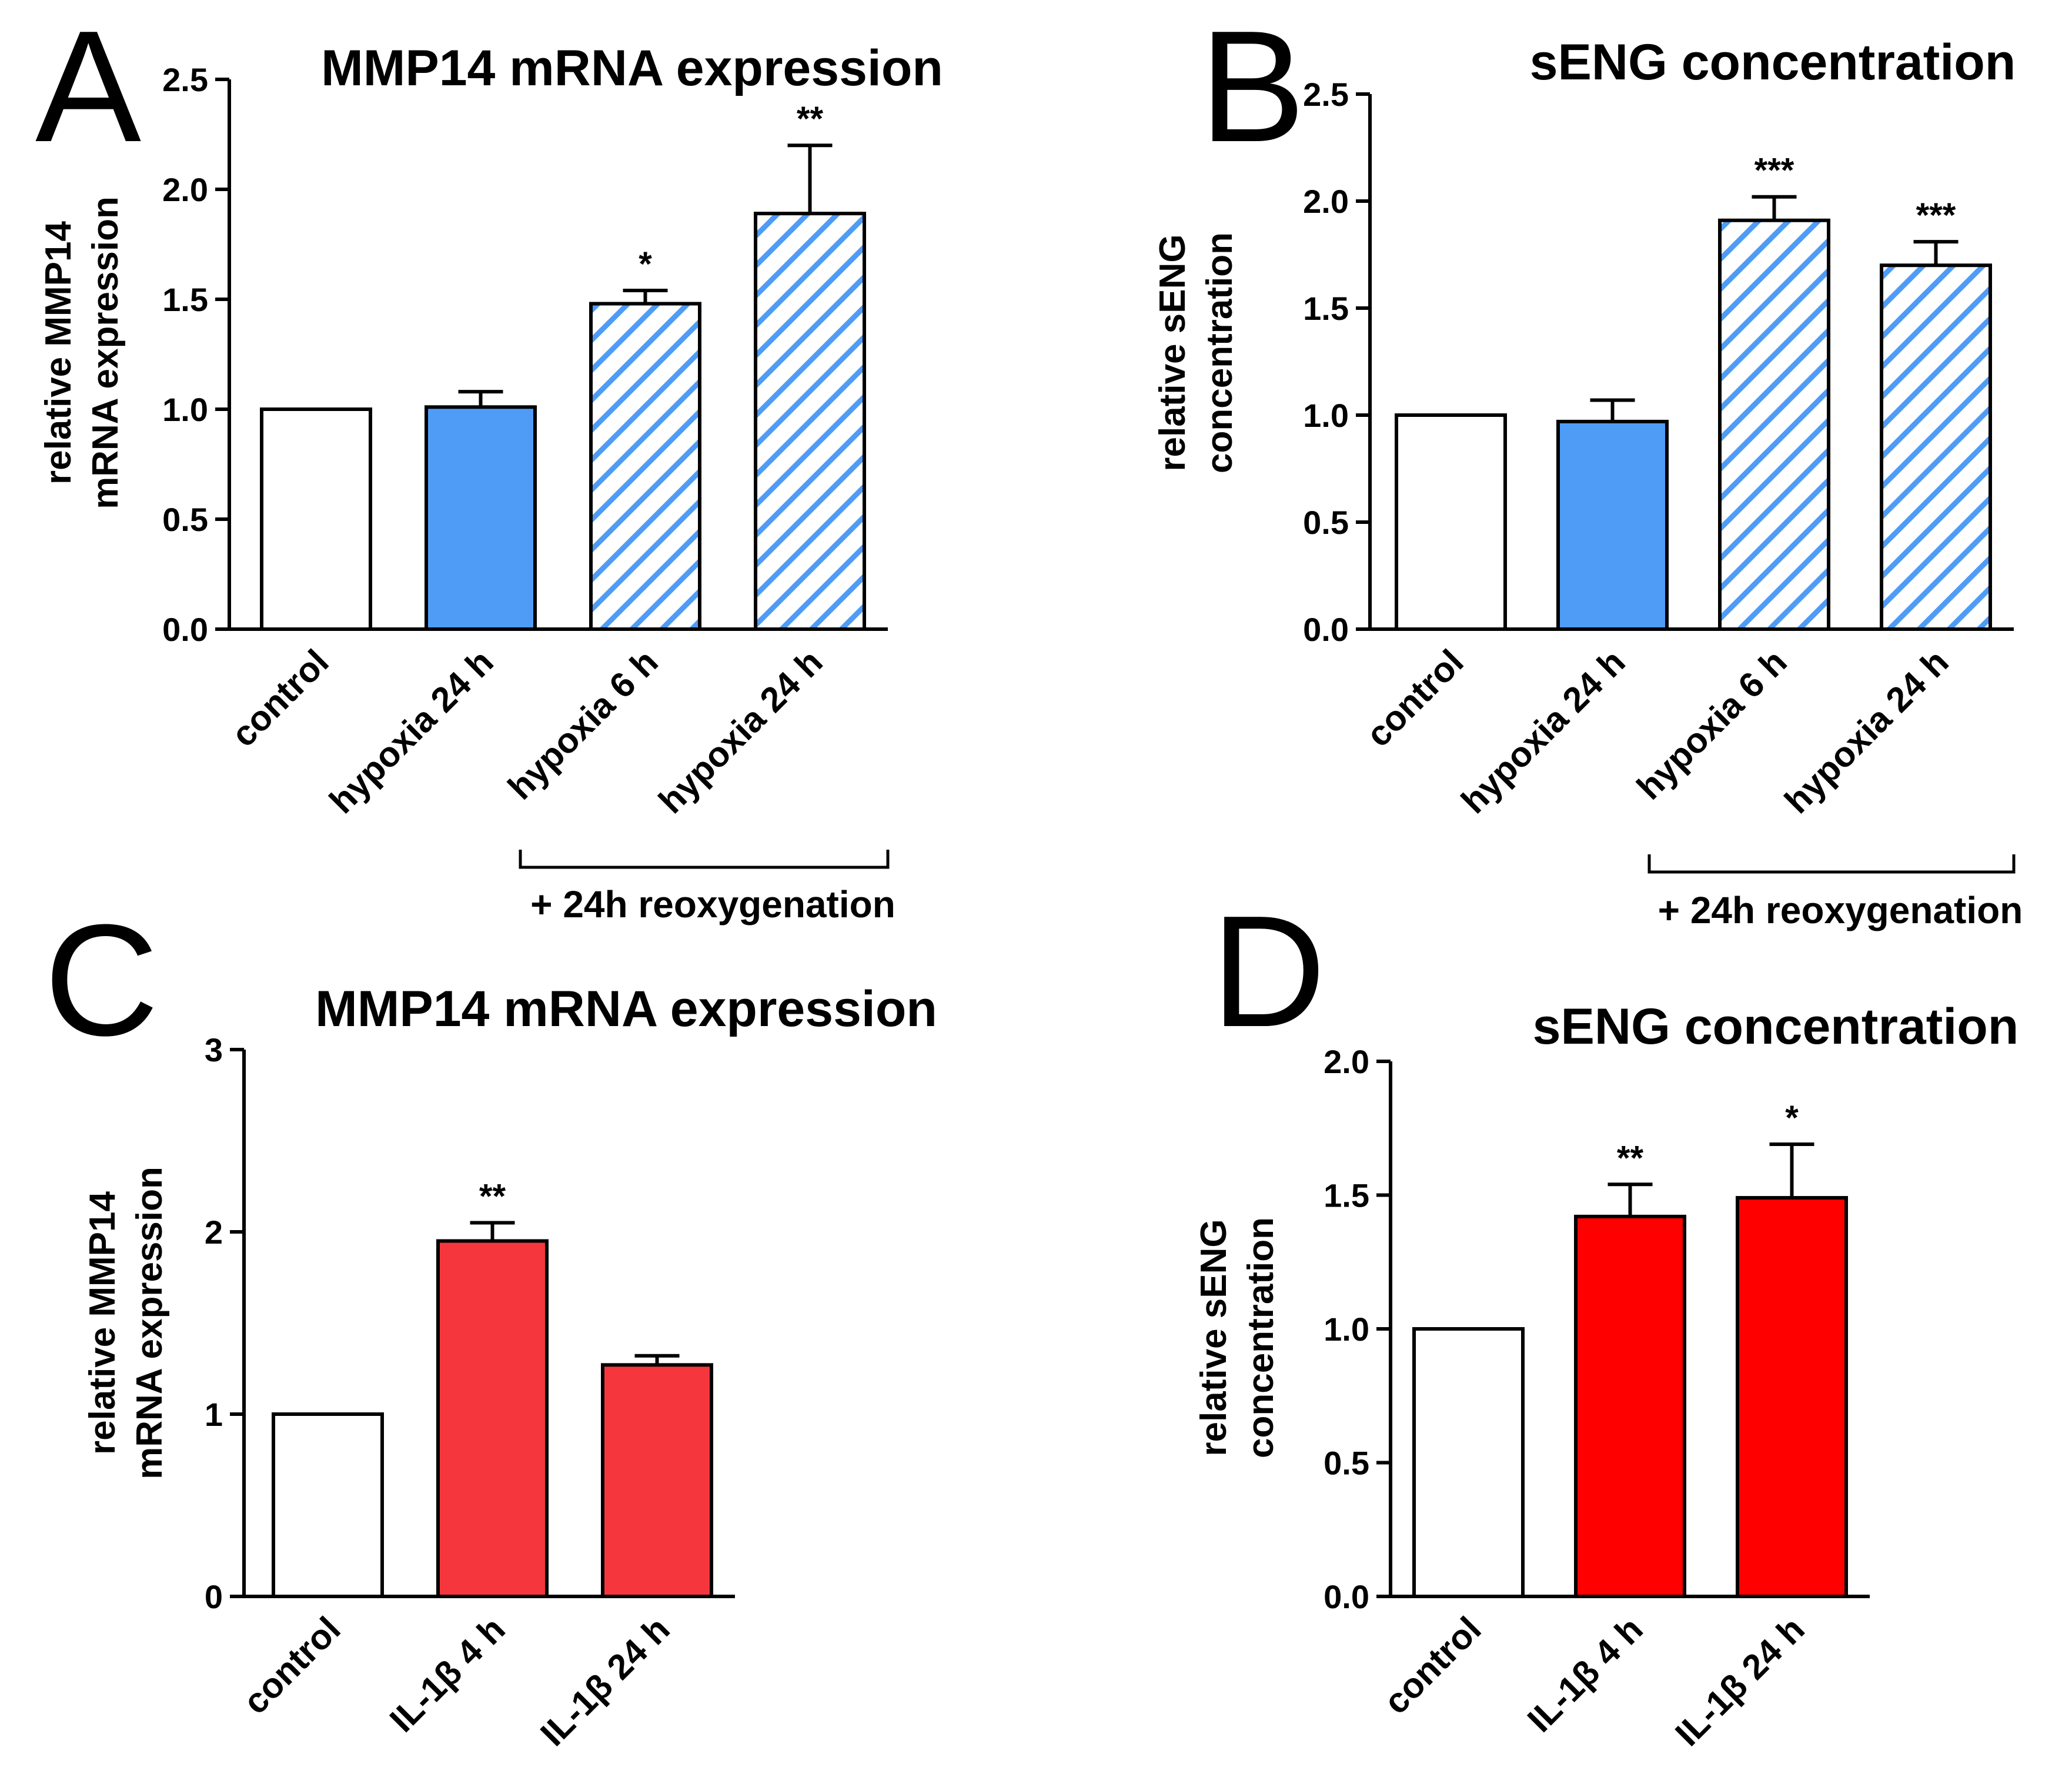 This screenshot has width=2072, height=1774. Describe the element at coordinates (214, 1596) in the screenshot. I see `panel-c-ytick-label: 0` at that location.